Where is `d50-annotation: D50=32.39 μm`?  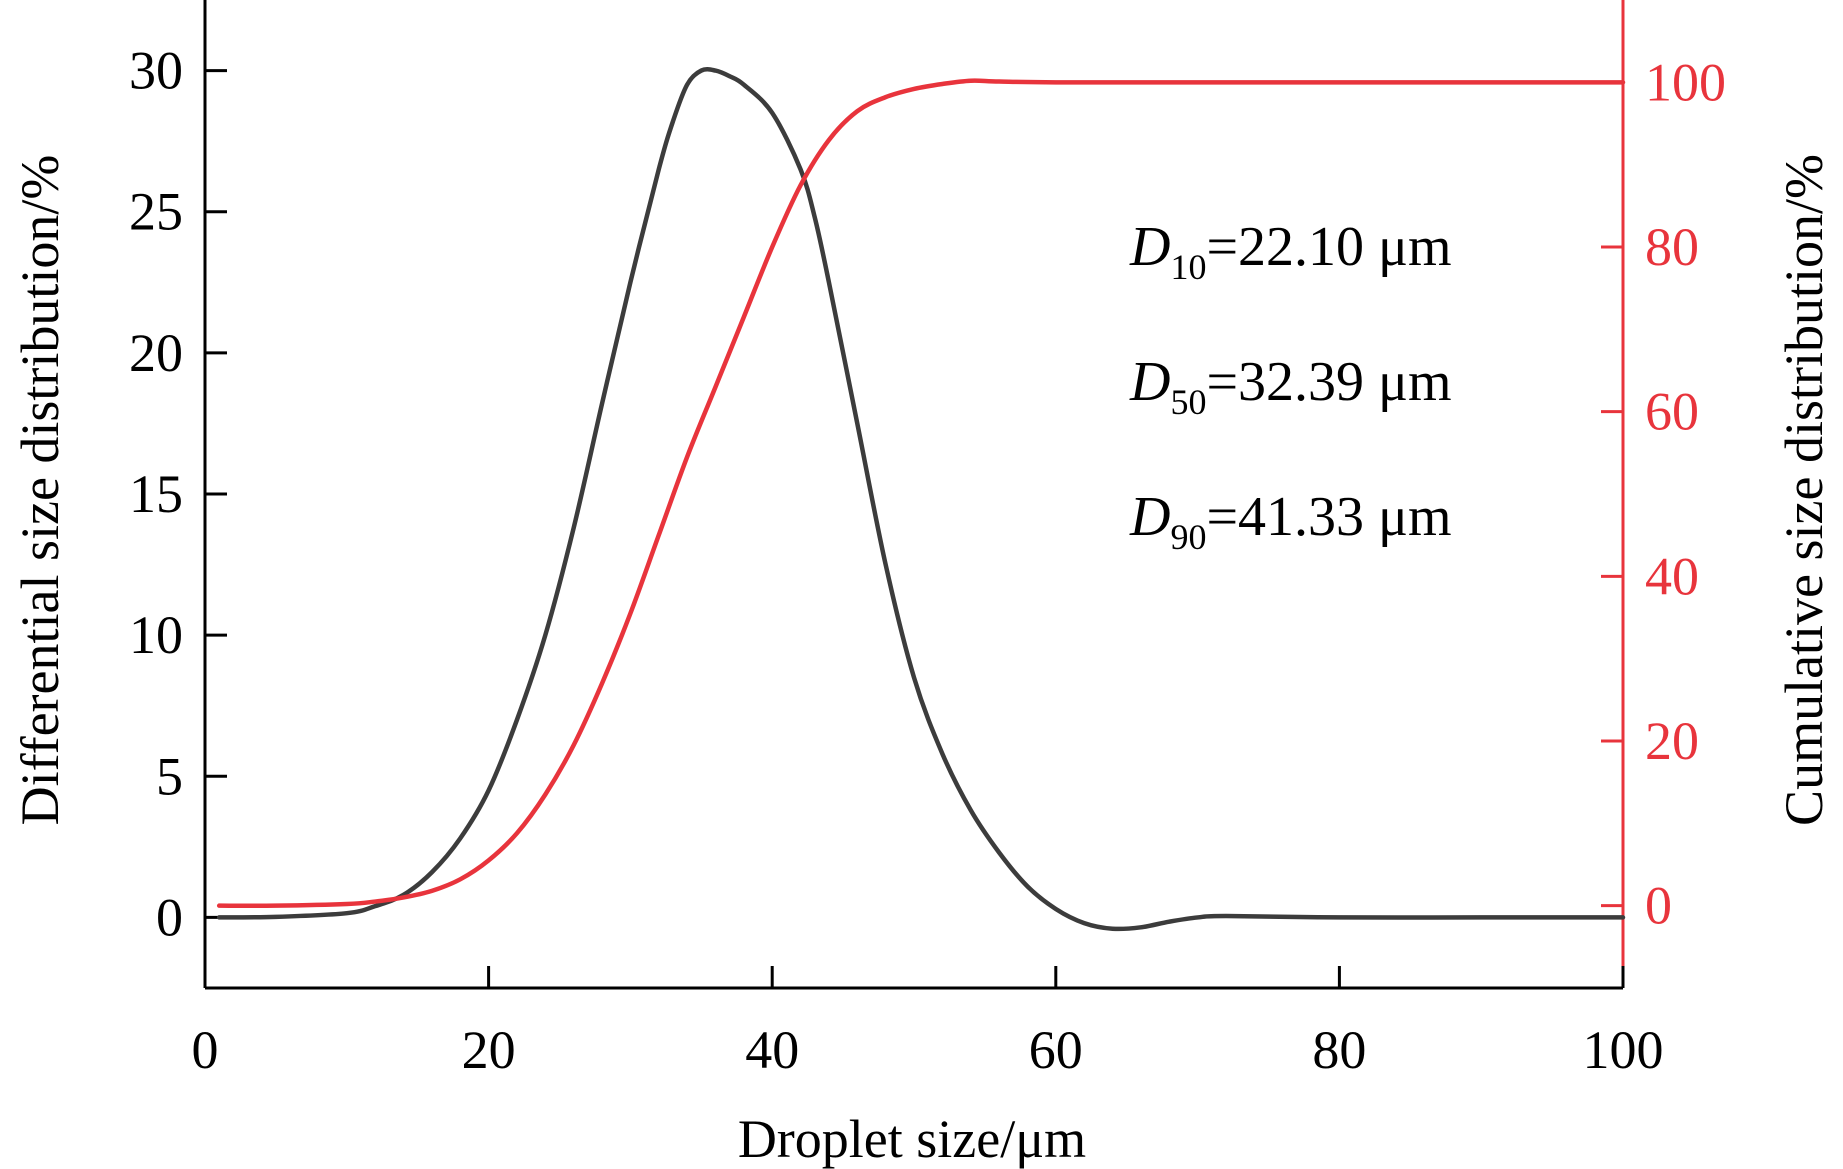
d50-annotation: D50=32.39 μm is located at coordinates (1290, 386).